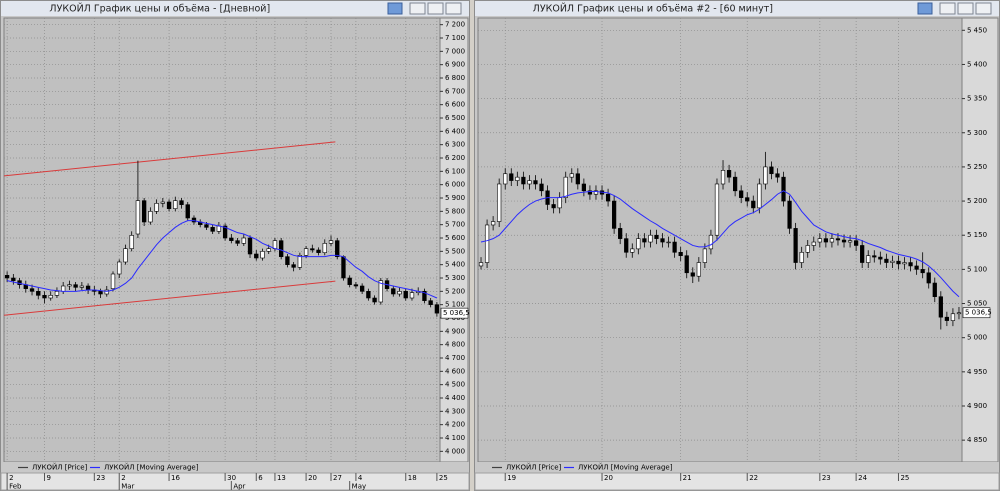 This screenshot has height=491, width=1000. Describe the element at coordinates (737, 481) in the screenshot. I see `x-axis-band` at that location.